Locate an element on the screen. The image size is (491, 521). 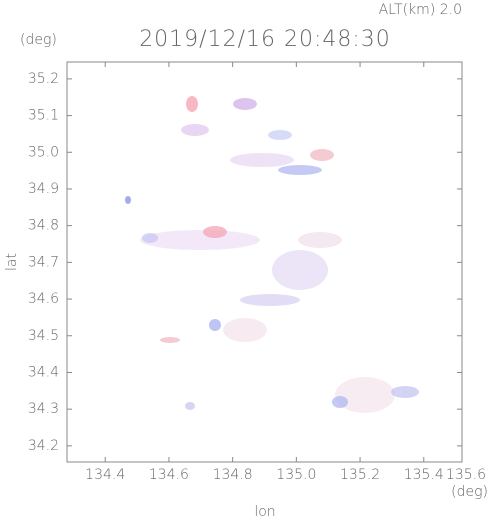
y-tick-label: 34.6 is located at coordinates (43, 299).